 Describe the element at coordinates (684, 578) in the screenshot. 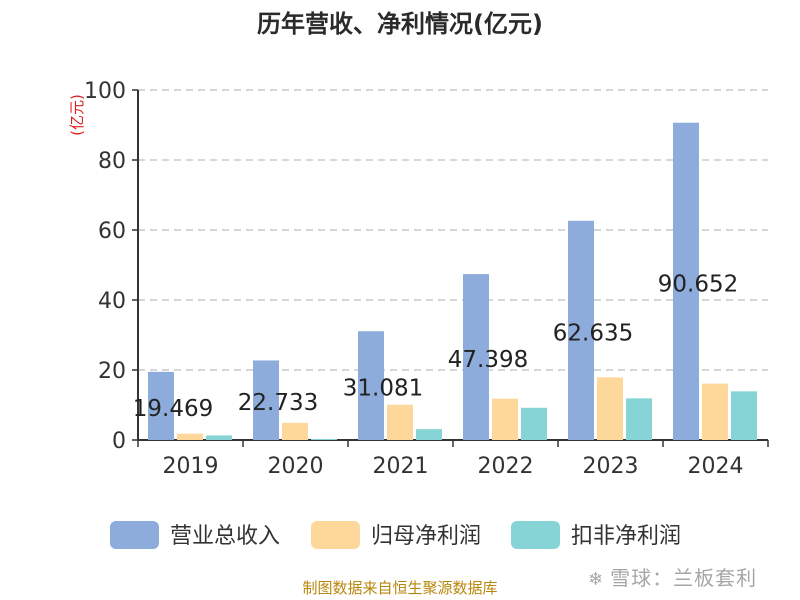

I see `watermark-text: 雪球：兰板套利` at that location.